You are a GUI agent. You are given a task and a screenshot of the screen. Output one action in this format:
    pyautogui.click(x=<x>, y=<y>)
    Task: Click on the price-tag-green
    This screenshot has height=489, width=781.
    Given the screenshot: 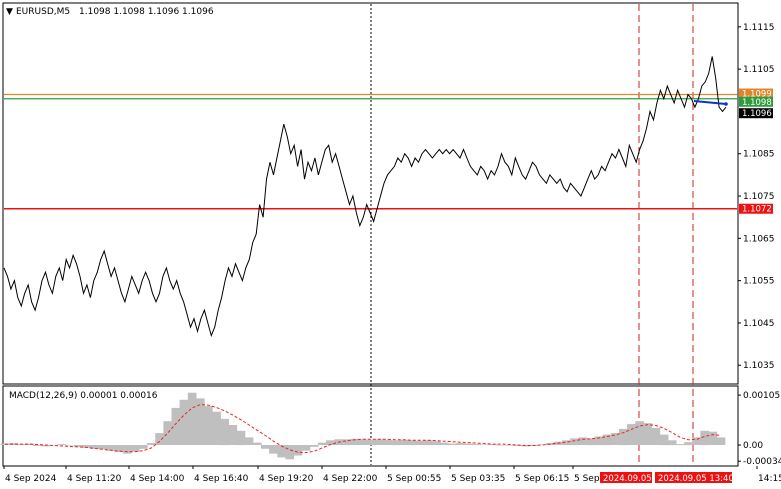 What is the action you would take?
    pyautogui.click(x=756, y=101)
    